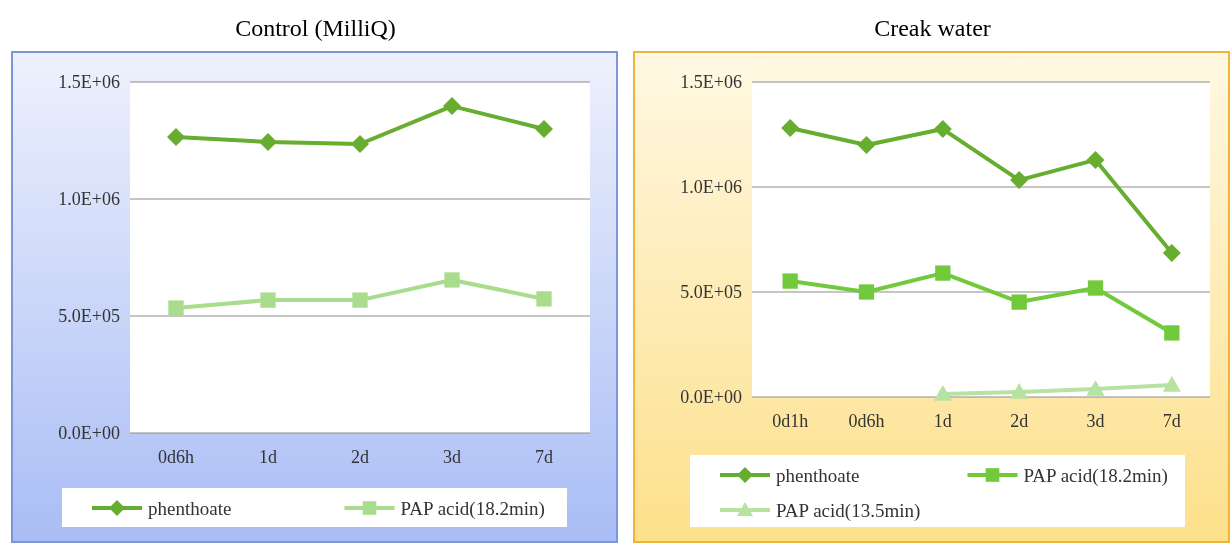  Describe the element at coordinates (790, 421) in the screenshot. I see `x-tick-label: 0d1h` at that location.